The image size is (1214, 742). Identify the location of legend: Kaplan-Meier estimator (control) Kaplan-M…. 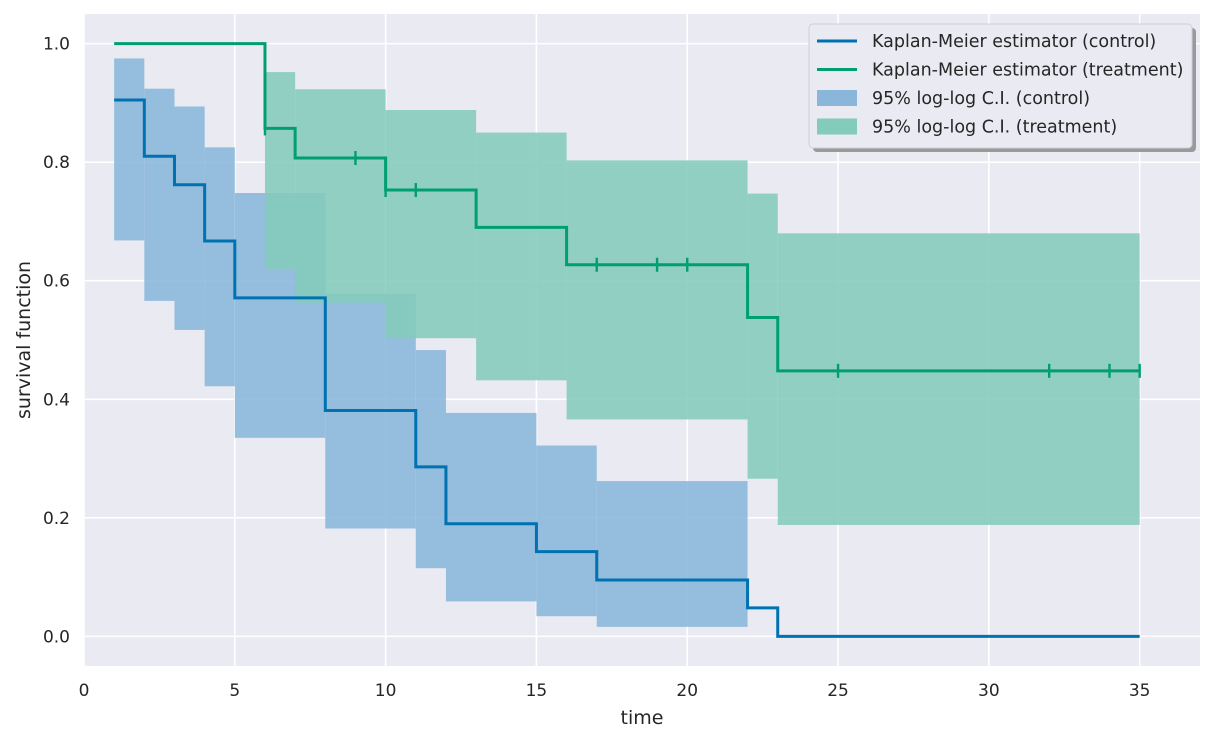
(1002, 87).